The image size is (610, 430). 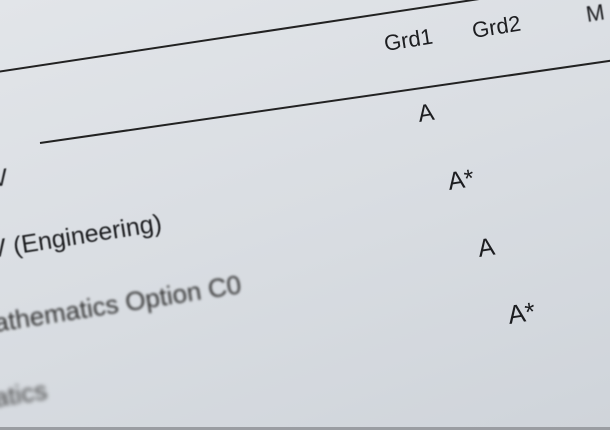 I want to click on row-3-subject: V (Engineering), so click(x=82, y=236).